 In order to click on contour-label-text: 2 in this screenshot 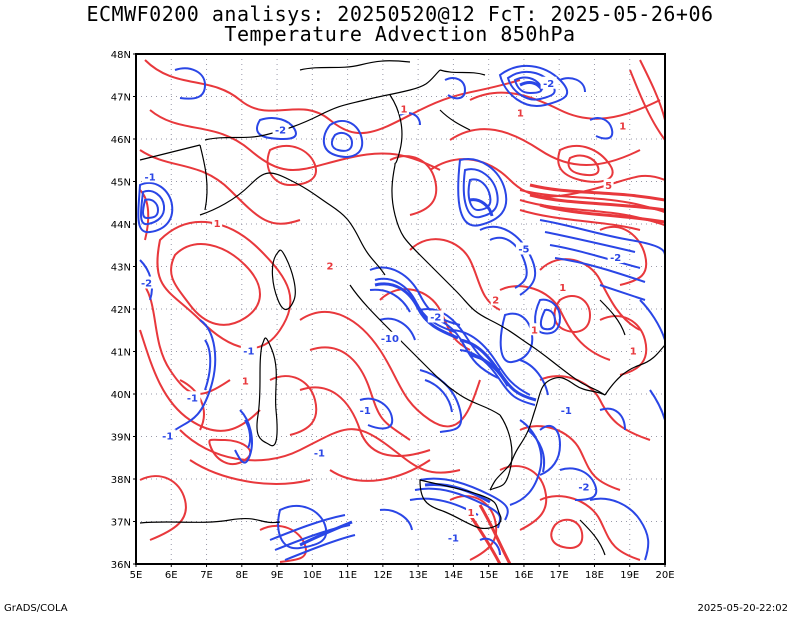, I will do `click(495, 301)`.